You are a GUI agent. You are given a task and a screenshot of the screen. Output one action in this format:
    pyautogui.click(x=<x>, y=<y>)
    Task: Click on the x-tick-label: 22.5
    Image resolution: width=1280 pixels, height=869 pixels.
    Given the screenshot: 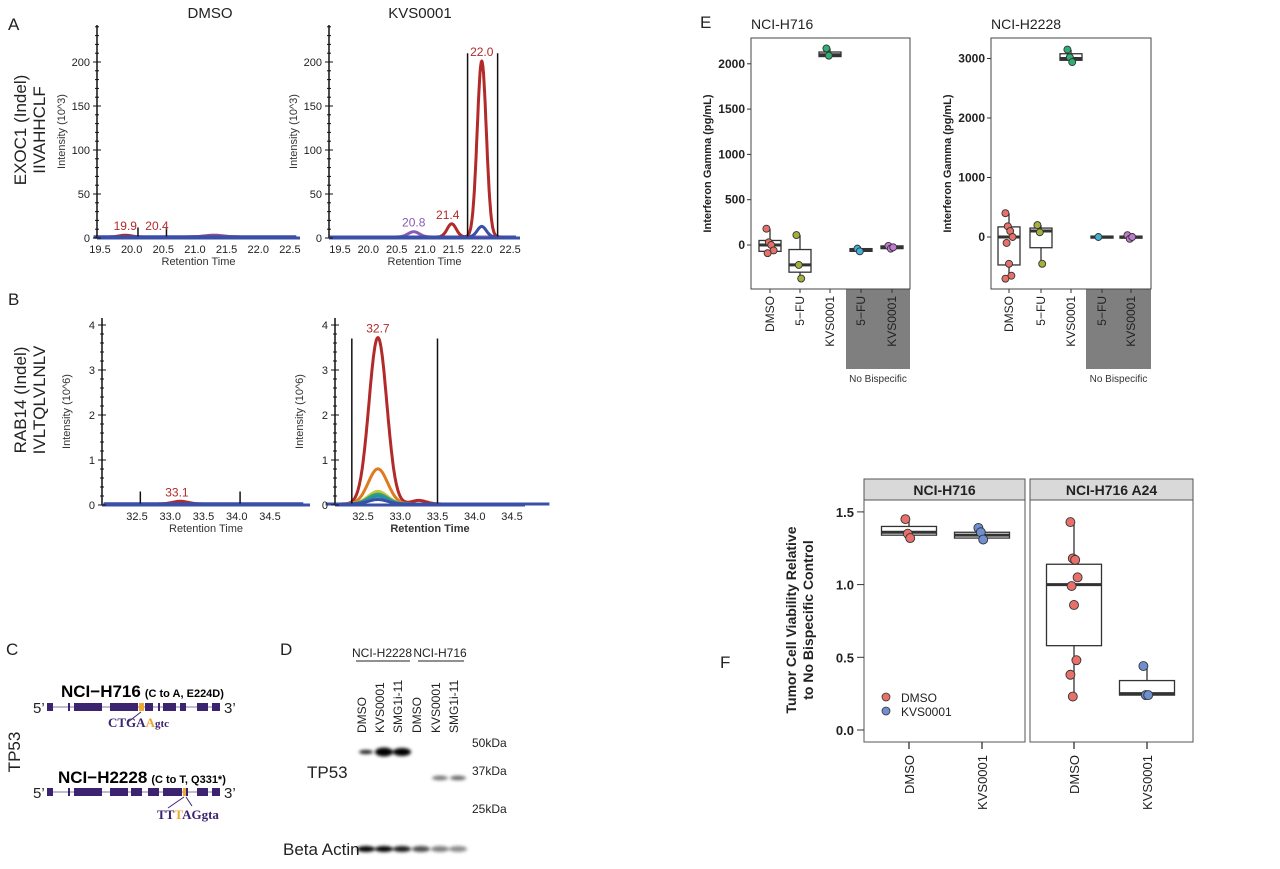 What is the action you would take?
    pyautogui.click(x=289, y=250)
    